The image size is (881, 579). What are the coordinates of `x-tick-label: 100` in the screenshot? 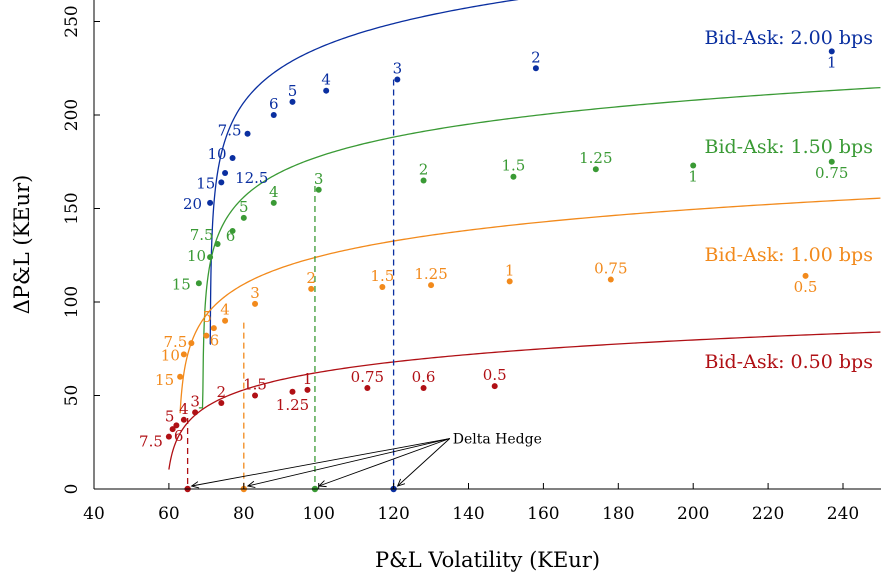 It's located at (318, 514).